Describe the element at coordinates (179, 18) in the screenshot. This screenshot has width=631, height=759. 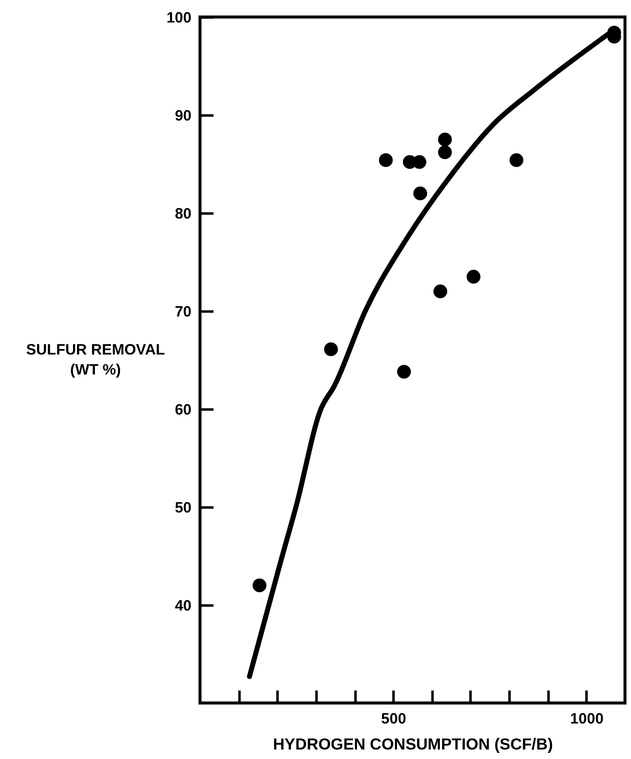
I see `y-tick-label: 100` at that location.